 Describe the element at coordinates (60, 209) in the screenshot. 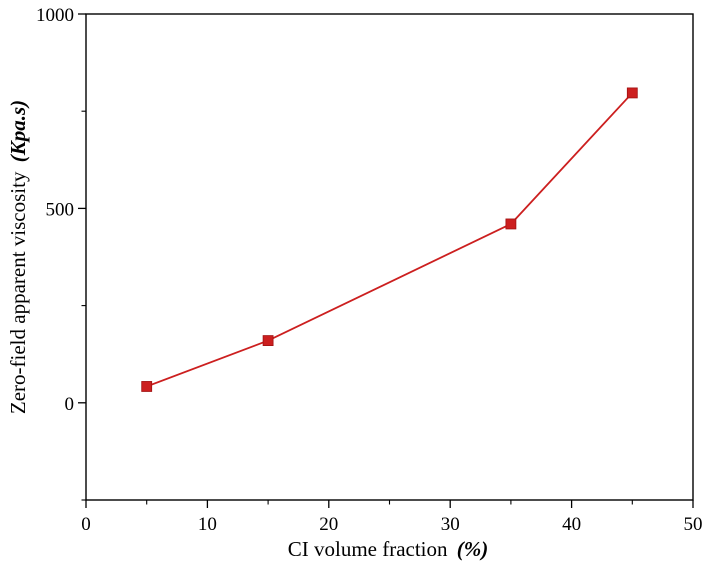

I see `y-tick-label: 500` at that location.